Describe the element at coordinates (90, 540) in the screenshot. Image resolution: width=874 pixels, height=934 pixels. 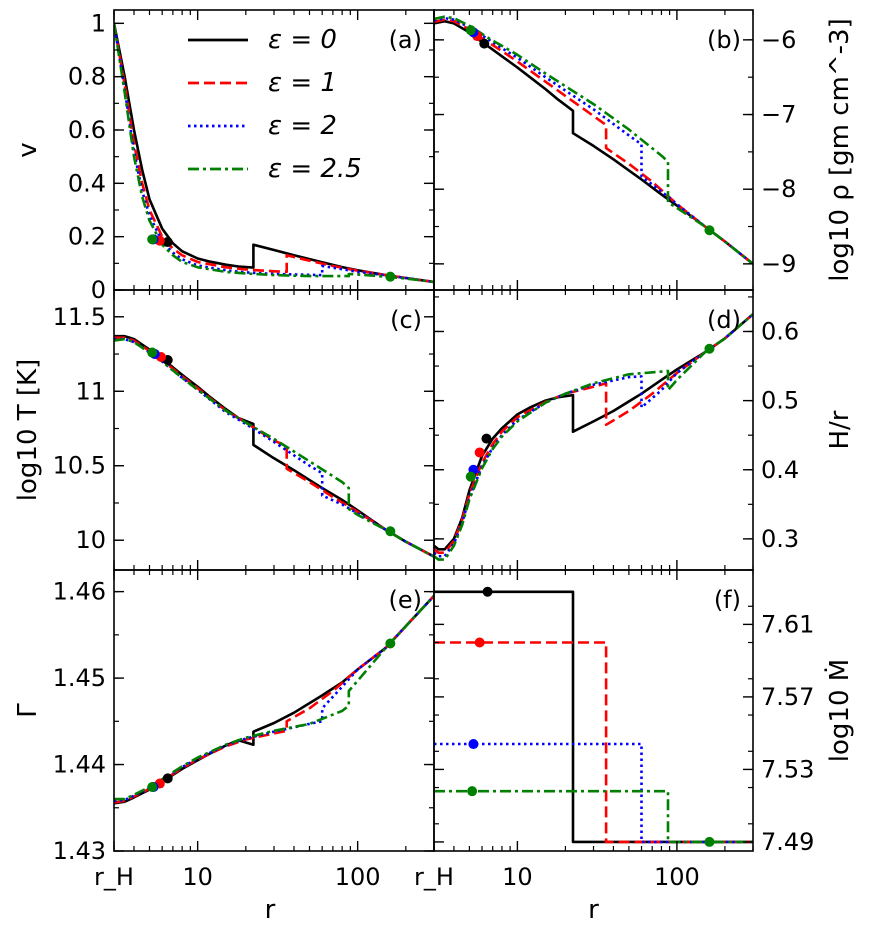
I see `y-tick-label: 10` at that location.